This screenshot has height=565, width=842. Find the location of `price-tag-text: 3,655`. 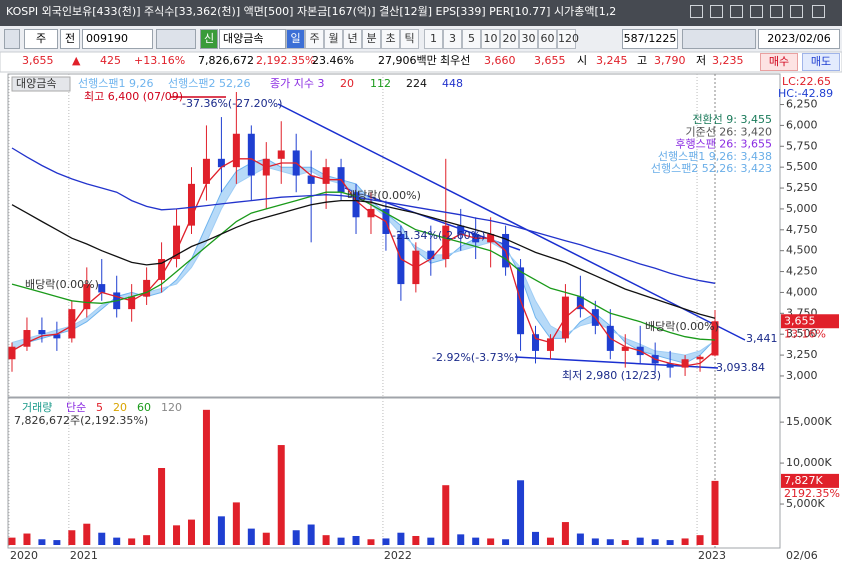

price-tag-text: 3,655 is located at coordinates (800, 320).